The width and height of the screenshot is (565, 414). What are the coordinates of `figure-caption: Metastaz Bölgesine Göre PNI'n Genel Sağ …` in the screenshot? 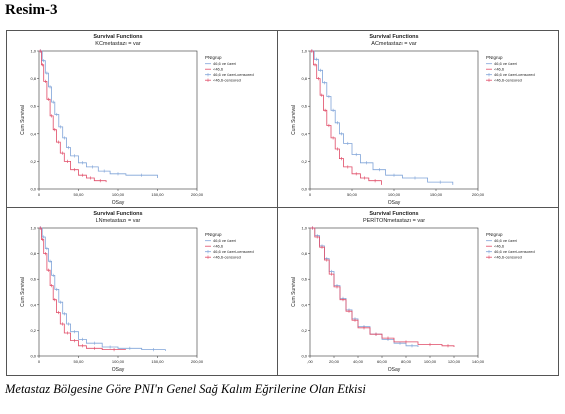 It's located at (185, 389).